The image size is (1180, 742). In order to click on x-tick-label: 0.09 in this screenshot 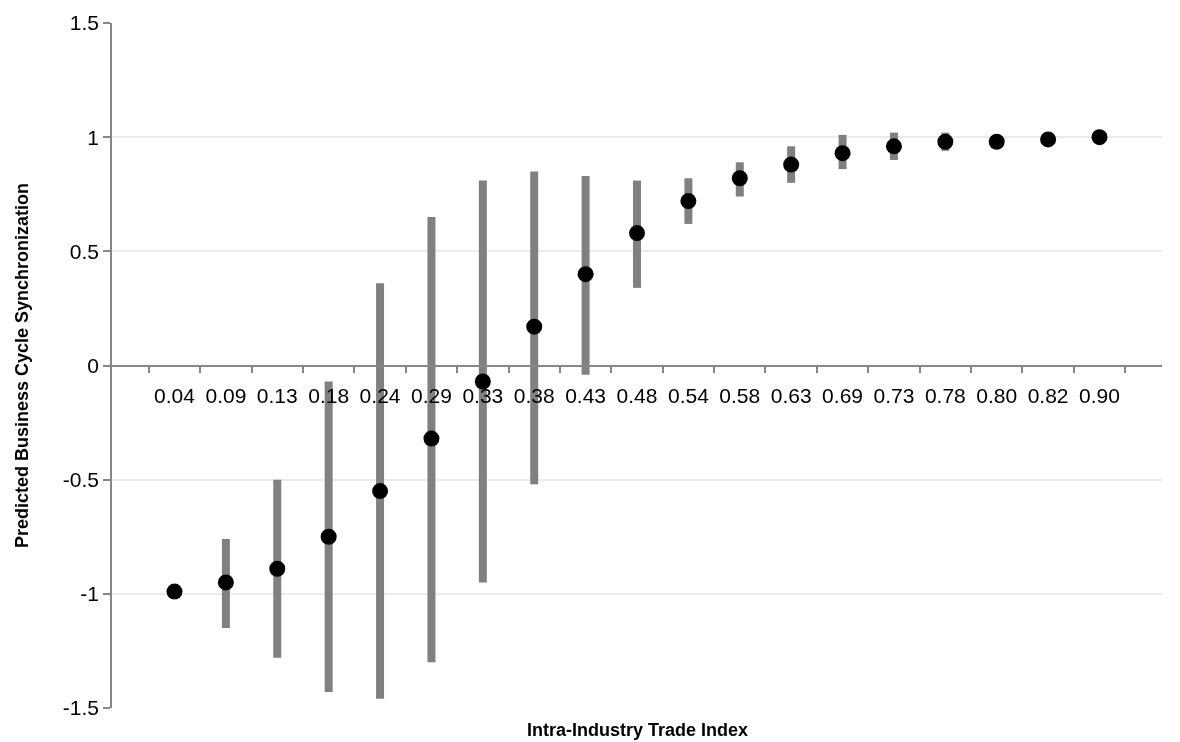, I will do `click(226, 396)`.